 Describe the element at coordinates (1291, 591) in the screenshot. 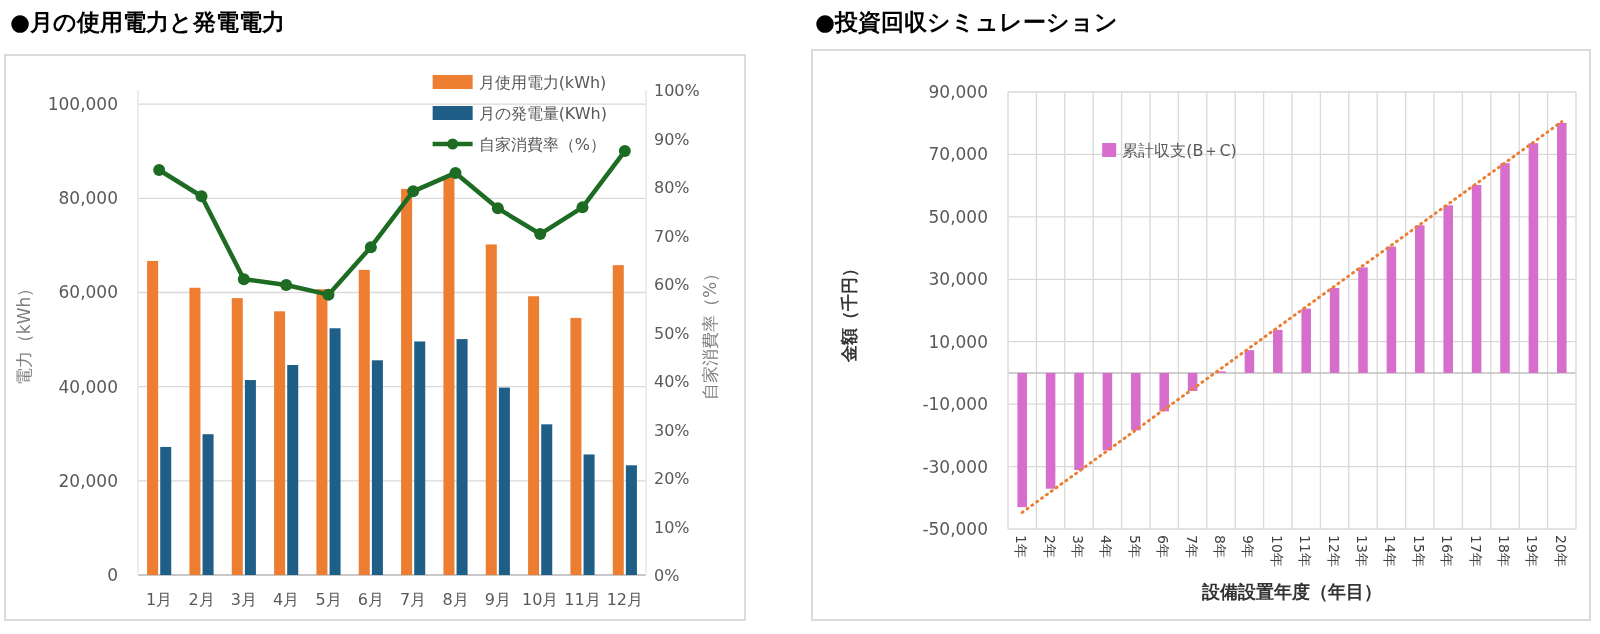

I see `x-axis-title: 設備設置年度（年目）` at that location.